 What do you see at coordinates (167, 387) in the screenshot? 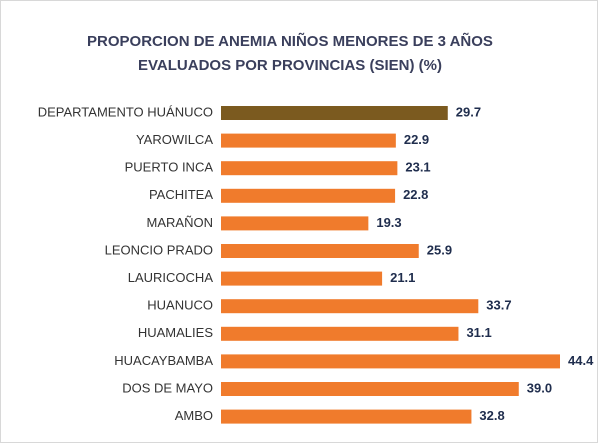
I see `category-label: DOS DE MAYO` at bounding box center [167, 387].